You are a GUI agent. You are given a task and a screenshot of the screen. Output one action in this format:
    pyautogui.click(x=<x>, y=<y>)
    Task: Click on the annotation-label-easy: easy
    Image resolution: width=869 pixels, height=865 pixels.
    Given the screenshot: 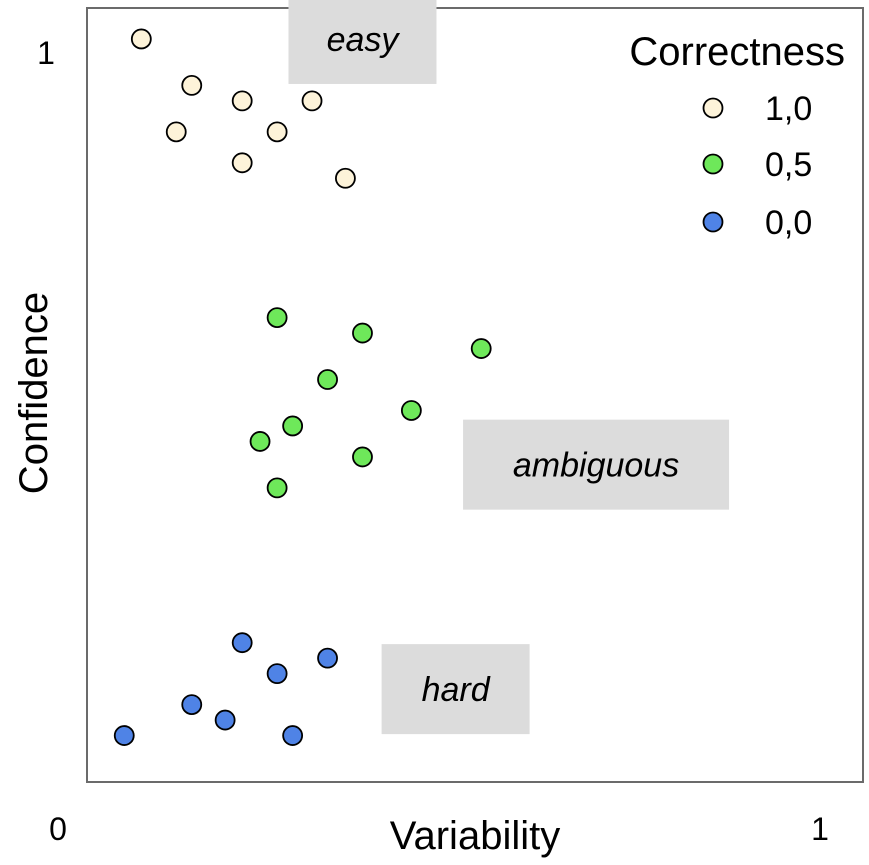 What is the action you would take?
    pyautogui.click(x=364, y=40)
    